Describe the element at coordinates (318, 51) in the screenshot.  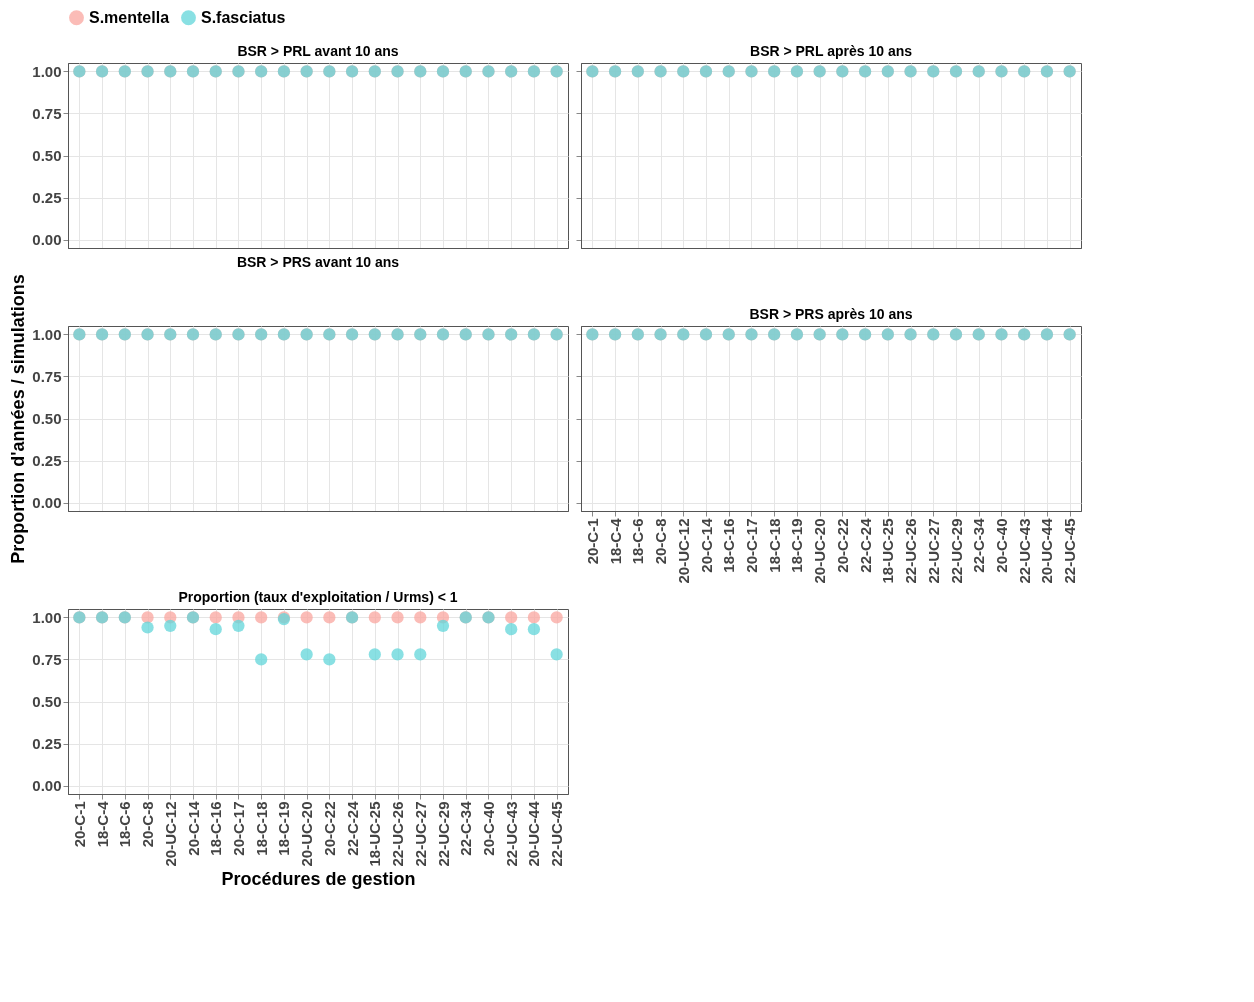
I see `chart-title: BSR > PRL avant 10 ans` at that location.